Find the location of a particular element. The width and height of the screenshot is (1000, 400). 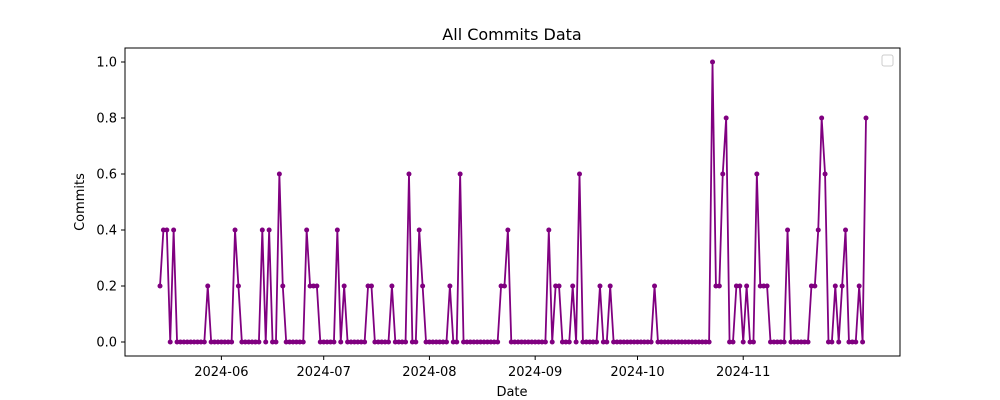

y-axis: 0.0 0.2 0.4 0.6 0.8 1.0 is located at coordinates (110, 203).